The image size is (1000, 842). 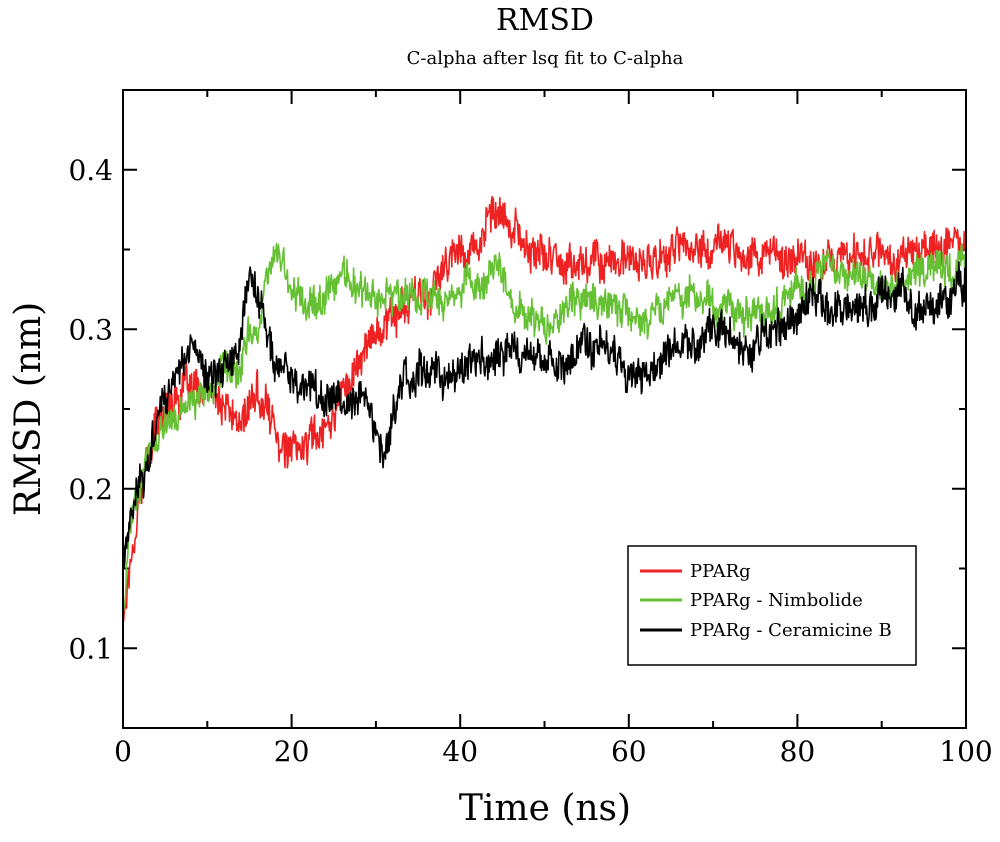 What do you see at coordinates (292, 751) in the screenshot?
I see `x-tick-label: 20` at bounding box center [292, 751].